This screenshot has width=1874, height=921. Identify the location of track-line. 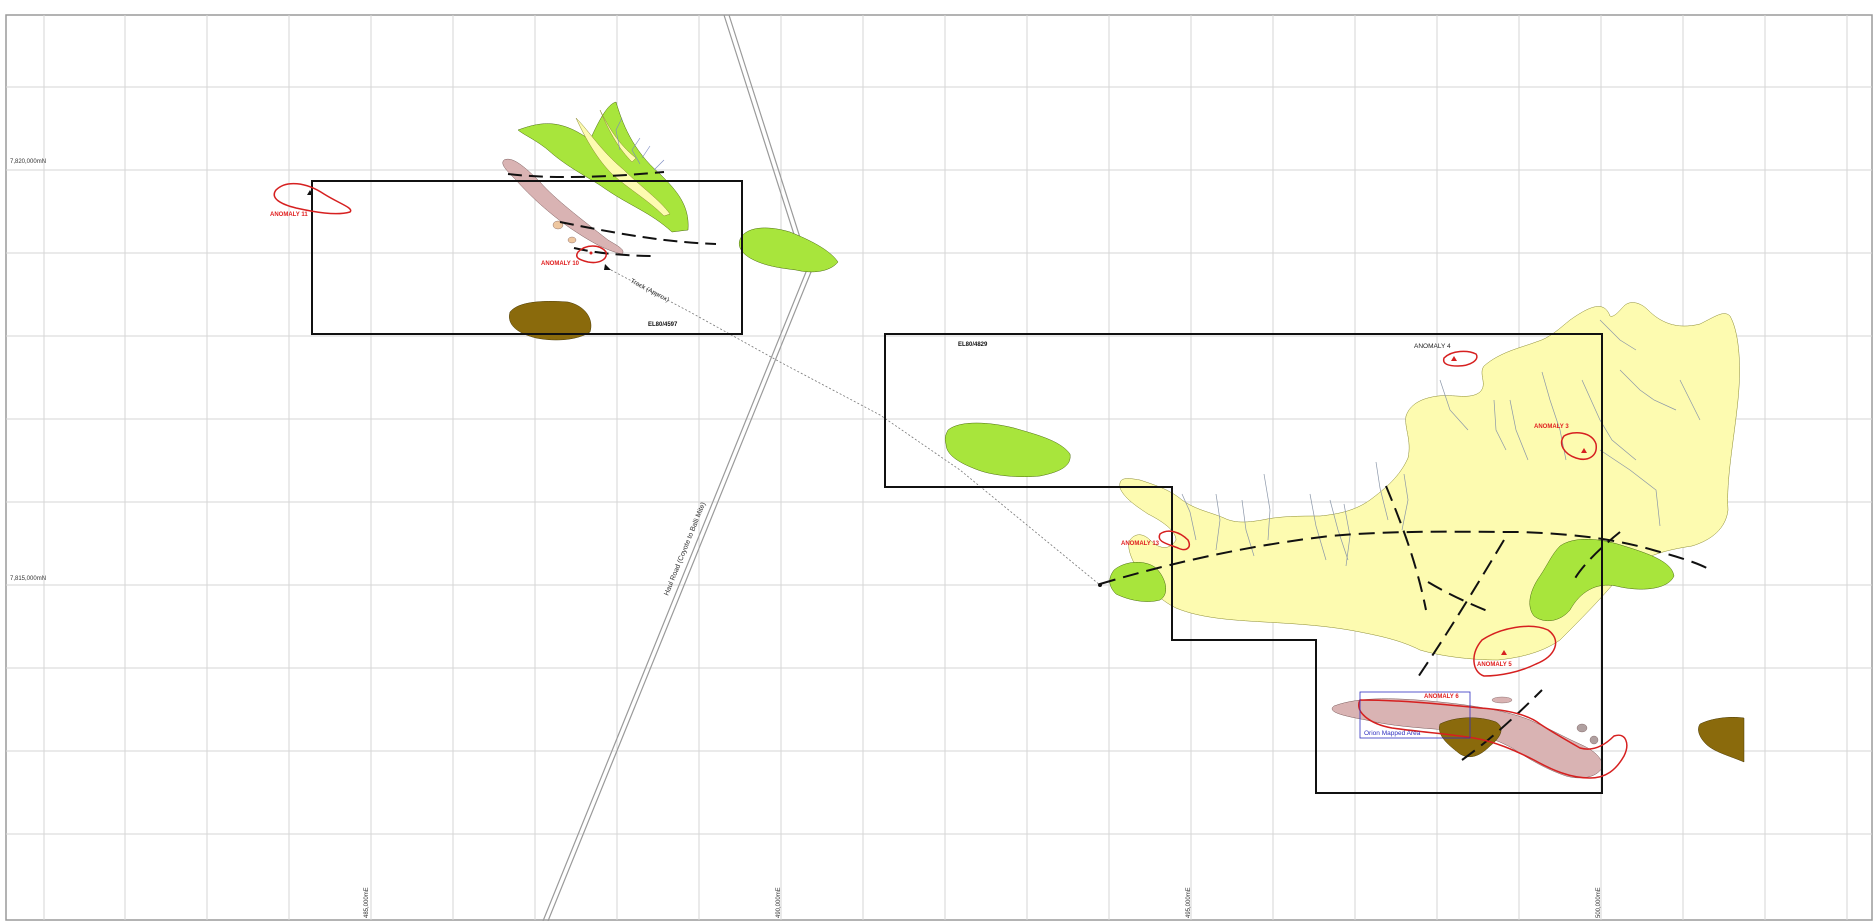
(855, 427).